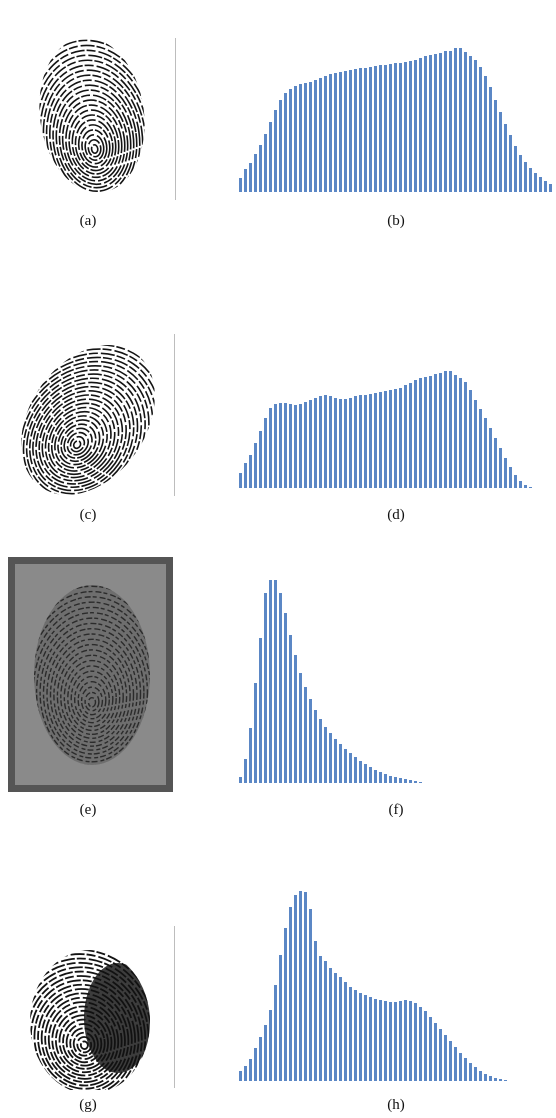  Describe the element at coordinates (396, 396) in the screenshot. I see `histogram-d` at that location.